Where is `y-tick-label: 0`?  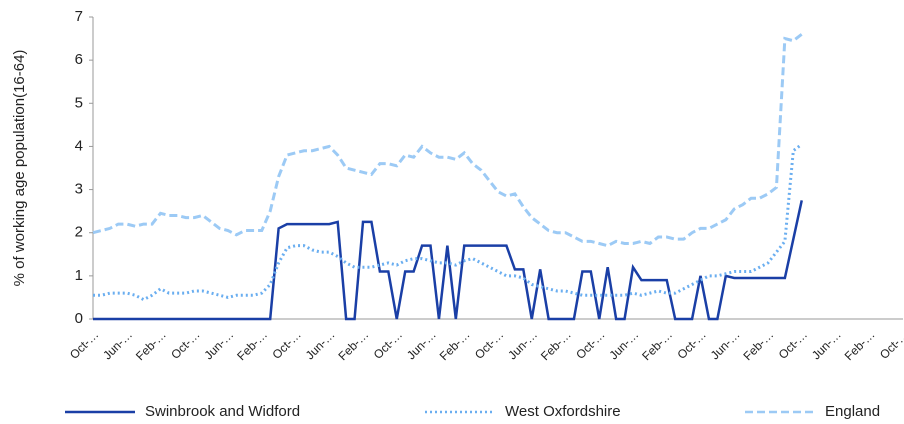
y-tick-label: 0 is located at coordinates (79, 318).